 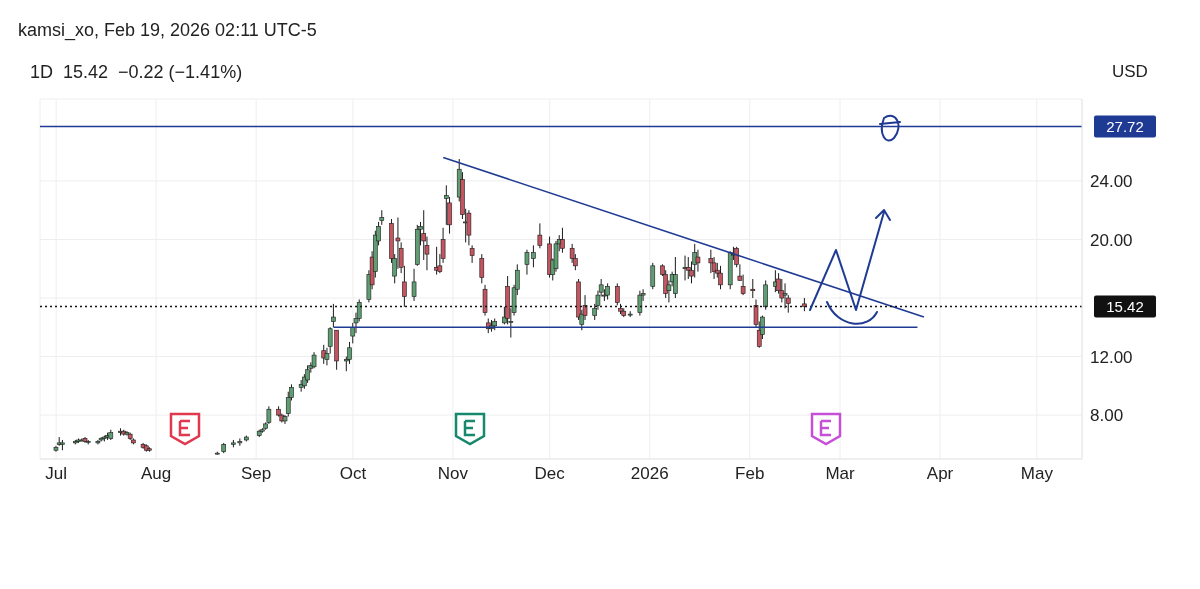 What do you see at coordinates (136, 72) in the screenshot?
I see `chart-title: 1D 15.42 −0.22 (−1.41%)` at bounding box center [136, 72].